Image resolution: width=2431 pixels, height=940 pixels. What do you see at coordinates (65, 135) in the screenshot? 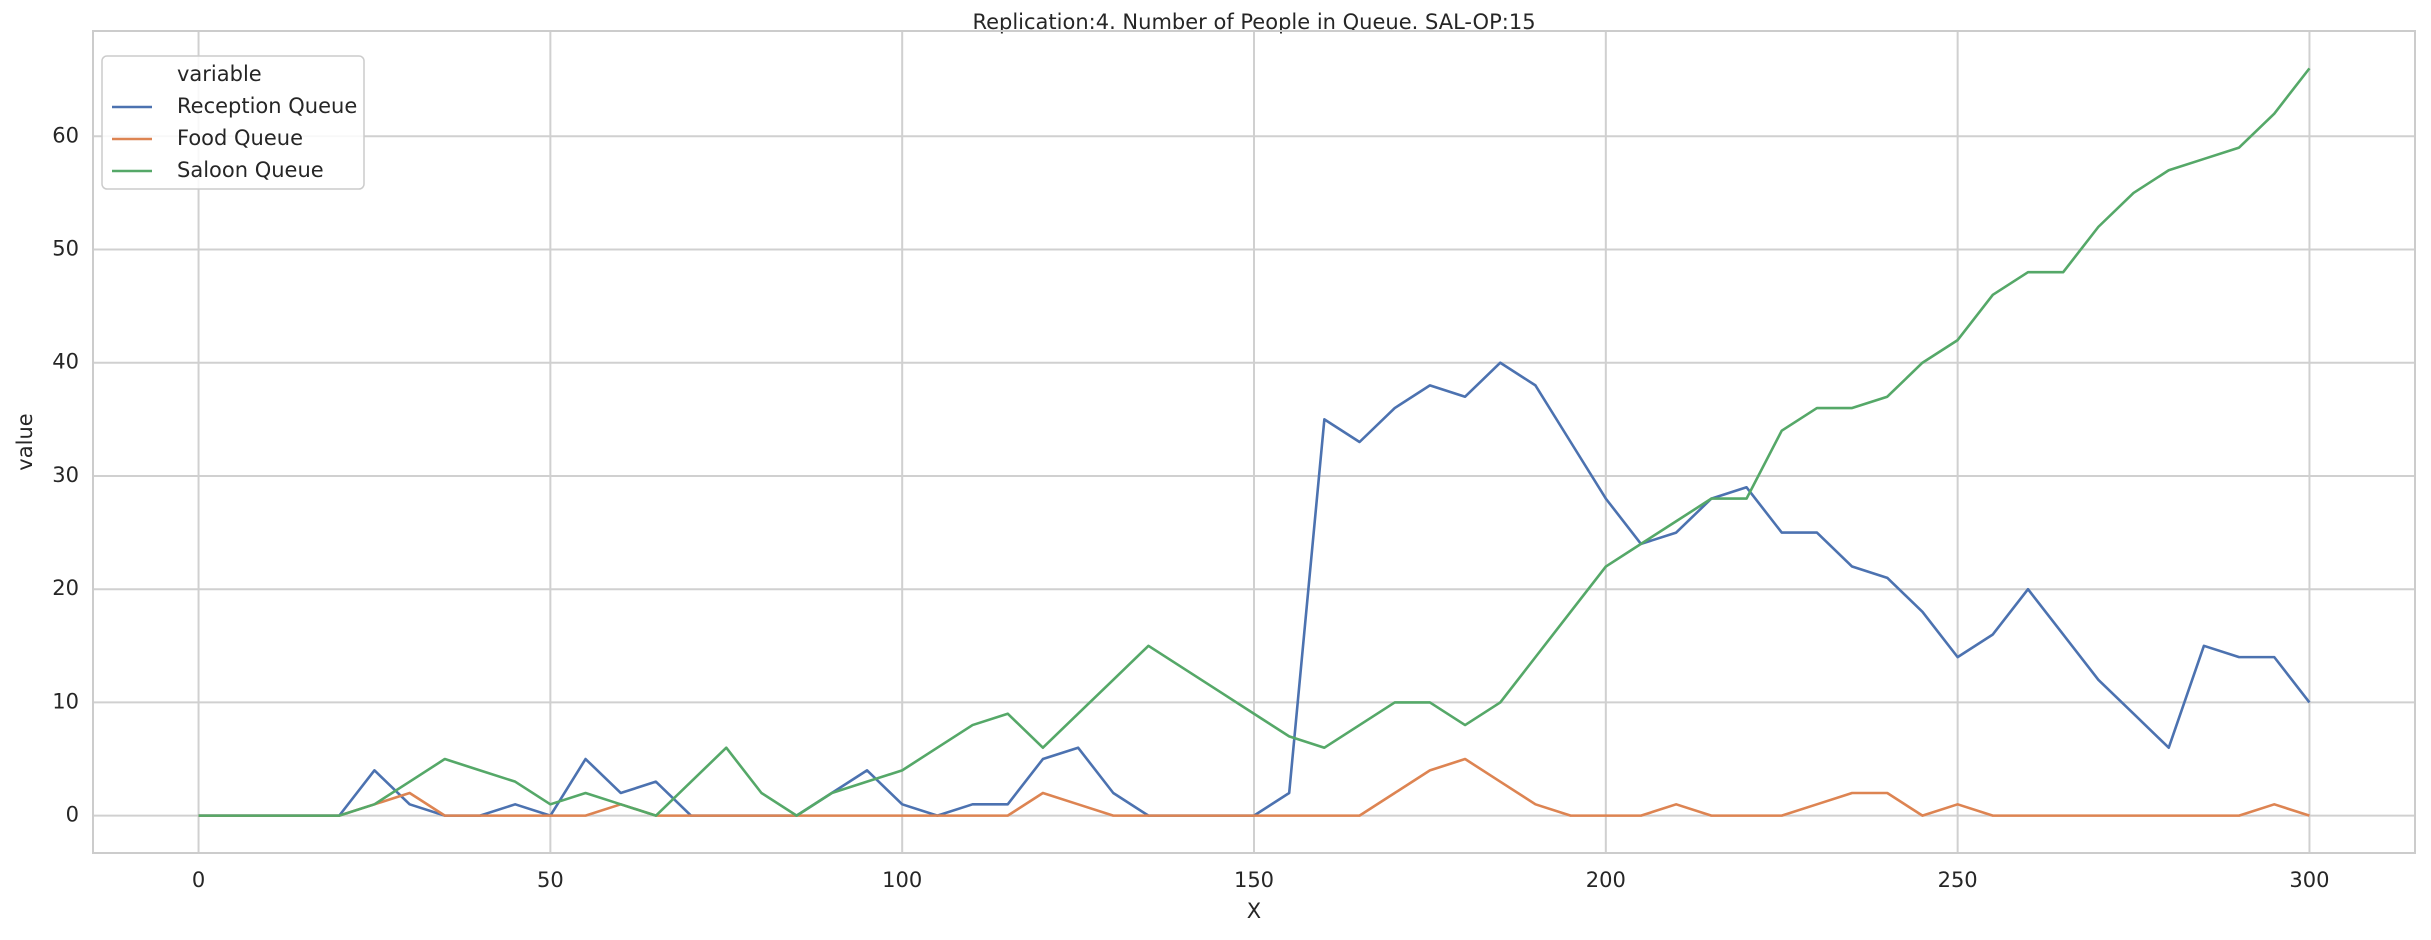
I see `y-tick-label: 60` at bounding box center [65, 135].